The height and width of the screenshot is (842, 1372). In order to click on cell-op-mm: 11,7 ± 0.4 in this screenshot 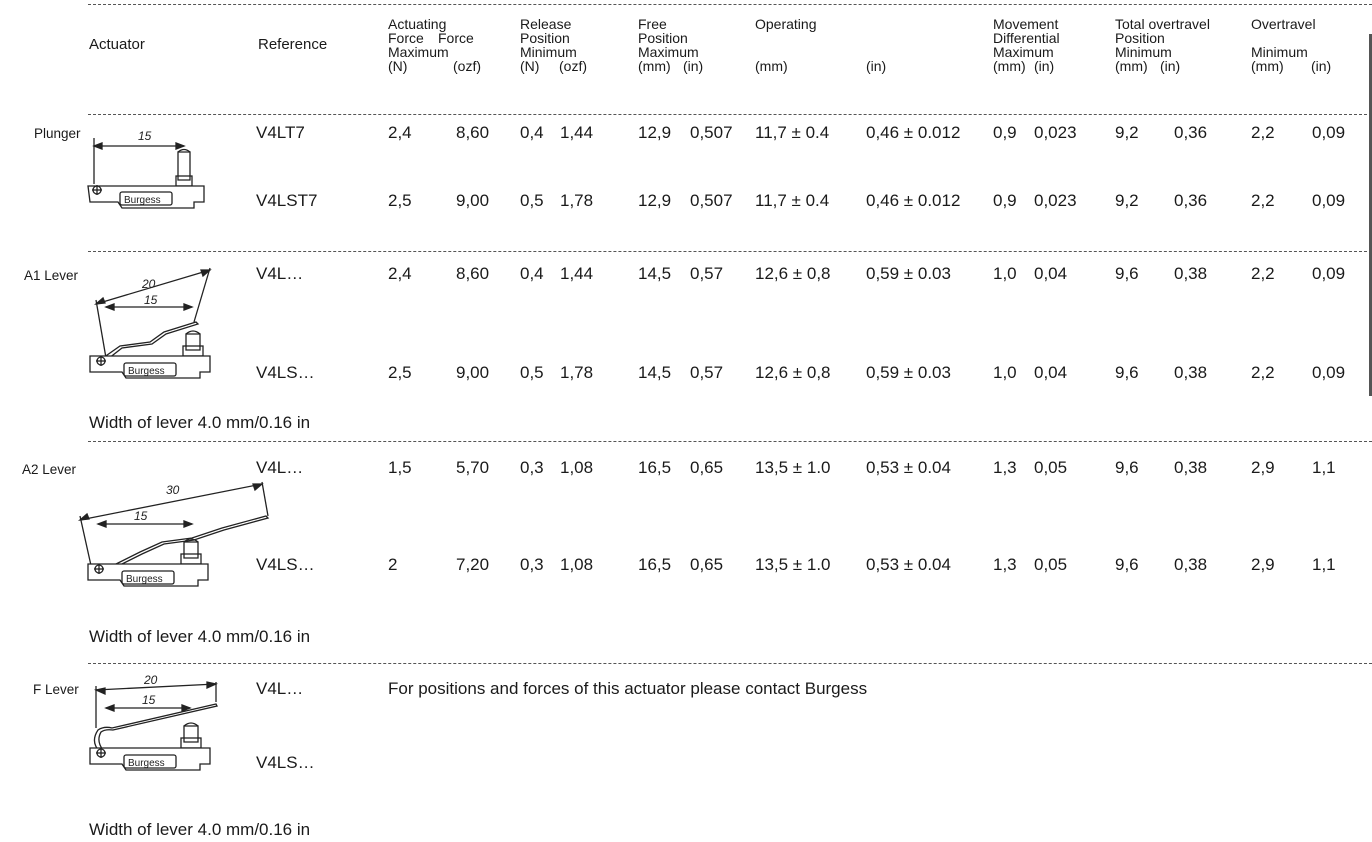, I will do `click(792, 132)`.